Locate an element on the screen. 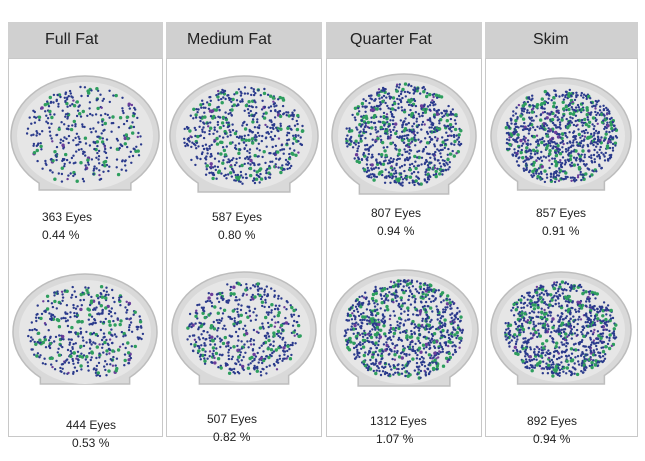 This screenshot has width=645, height=461. eye-volume-percent: 0.91 % is located at coordinates (561, 231).